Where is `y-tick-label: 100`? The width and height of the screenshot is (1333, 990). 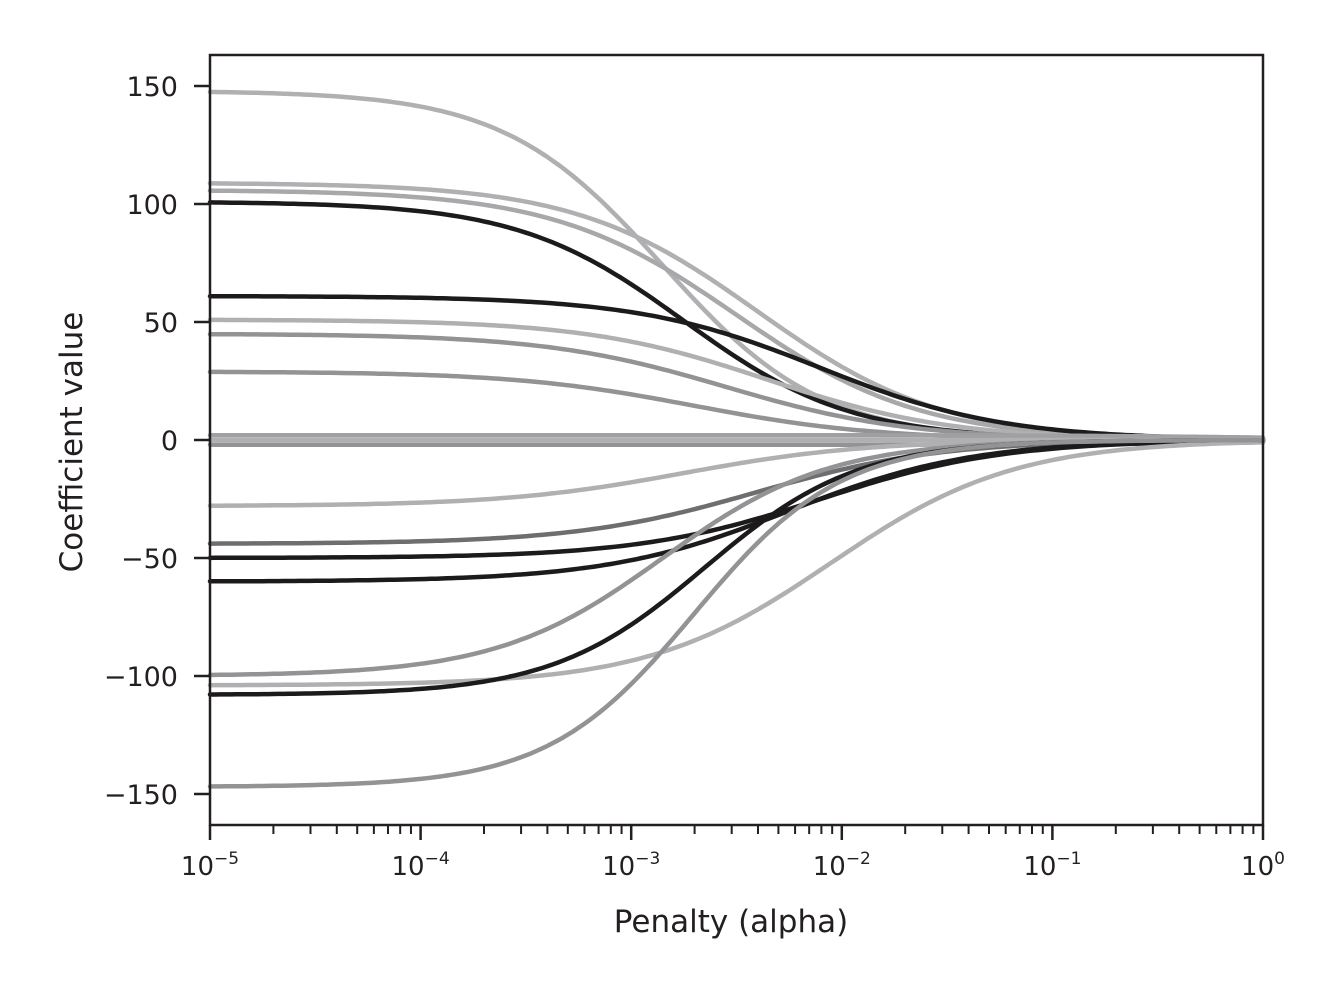
y-tick-label: 100 is located at coordinates (152, 205).